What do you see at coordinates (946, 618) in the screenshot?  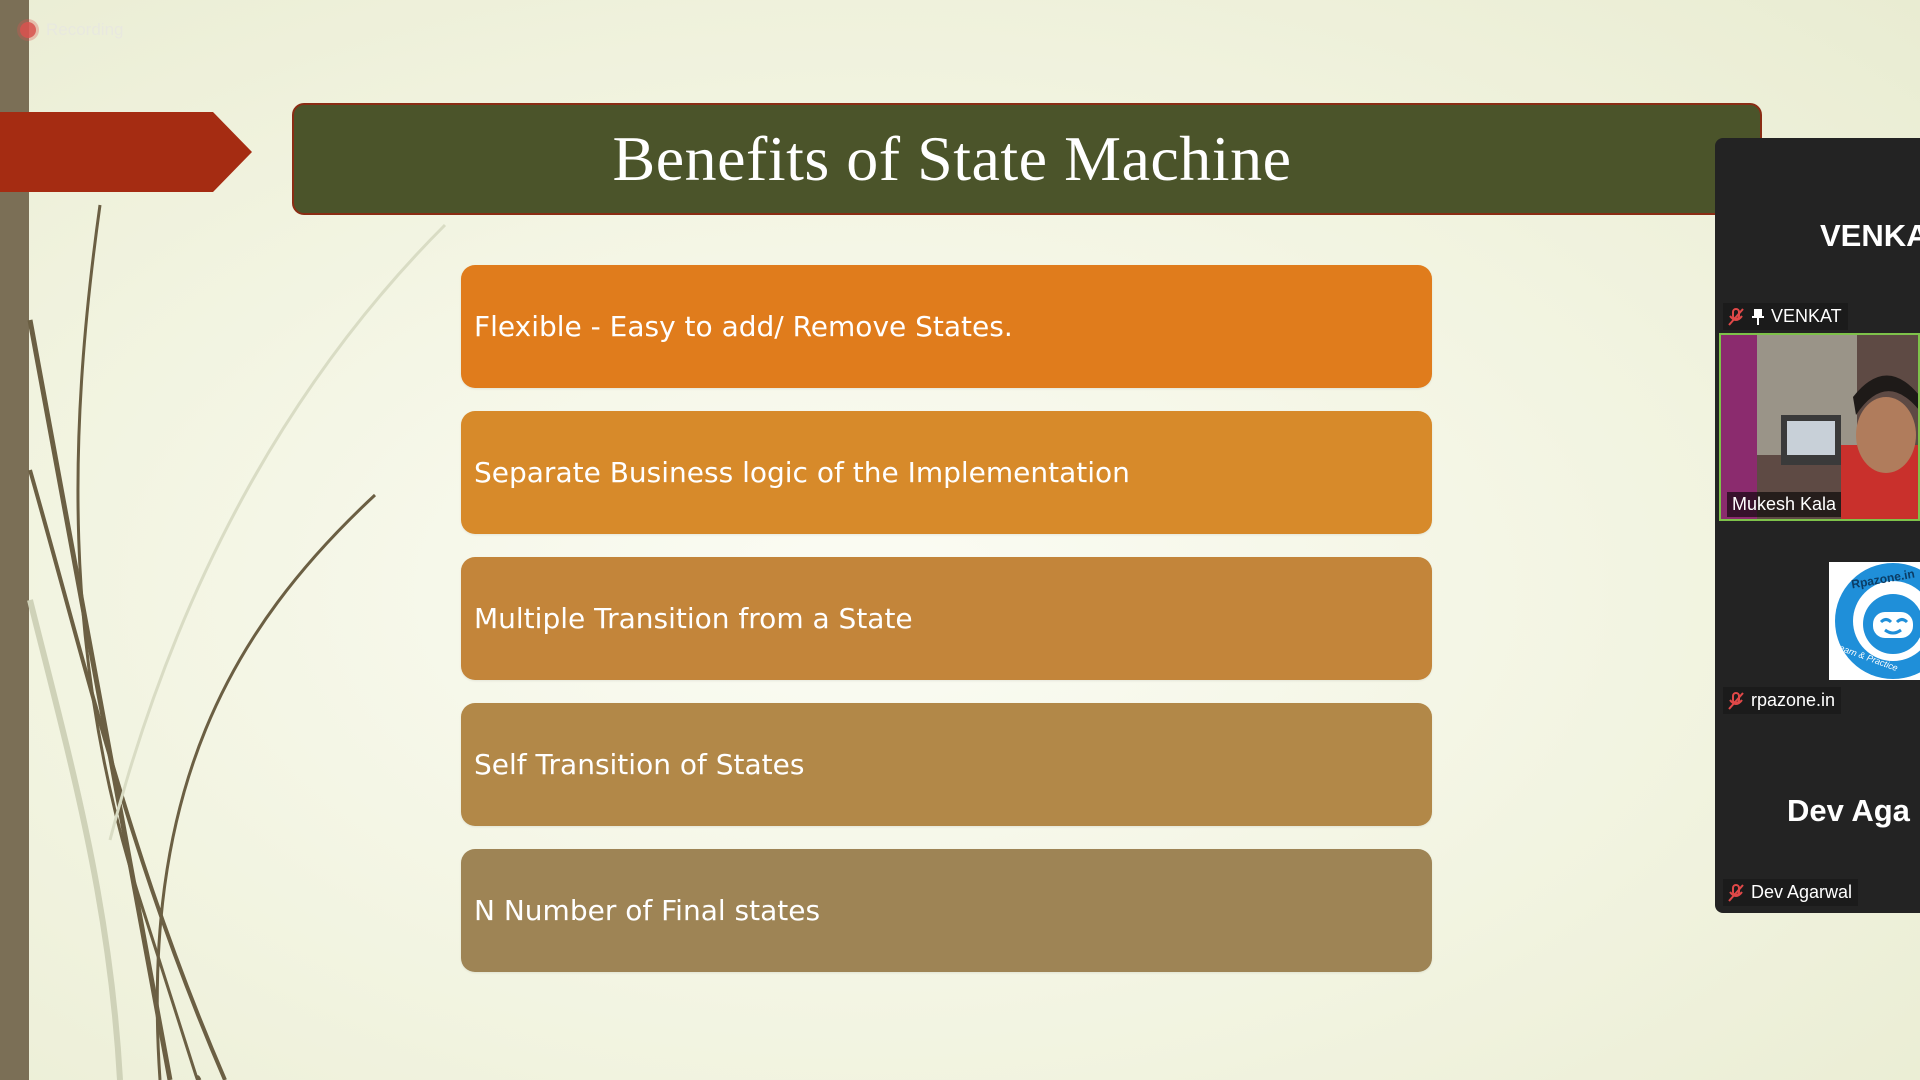 I see `benefit-item-3: Multiple Transition from a State` at bounding box center [946, 618].